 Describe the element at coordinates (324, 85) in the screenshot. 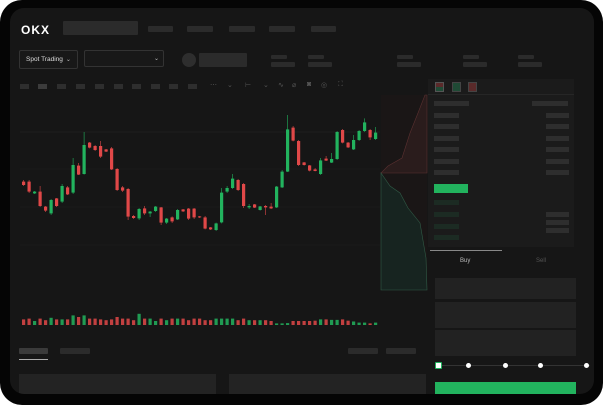

I see `settings-icon: ◎` at that location.